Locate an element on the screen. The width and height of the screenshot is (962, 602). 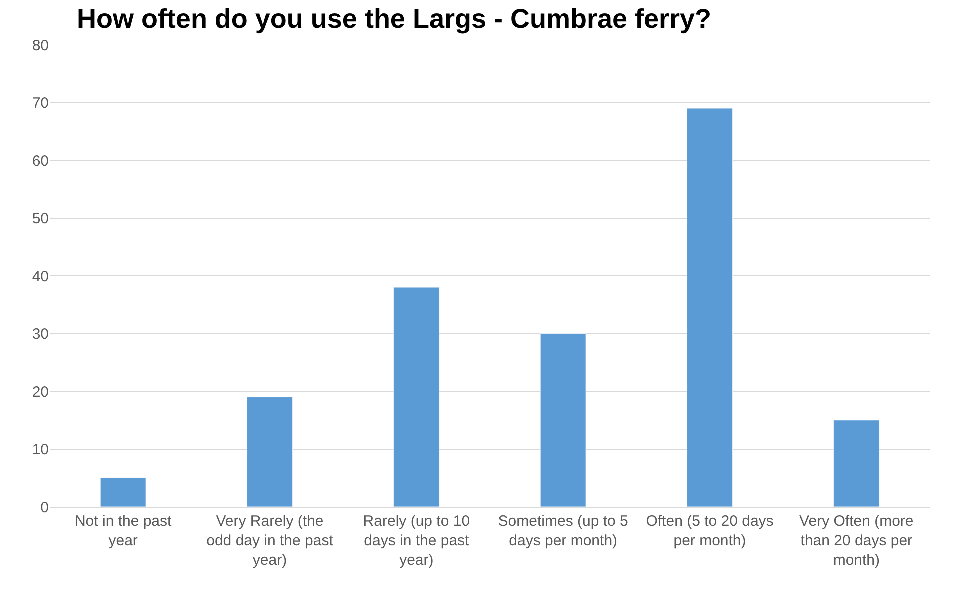
y-tick-label: 20 is located at coordinates (40, 392).